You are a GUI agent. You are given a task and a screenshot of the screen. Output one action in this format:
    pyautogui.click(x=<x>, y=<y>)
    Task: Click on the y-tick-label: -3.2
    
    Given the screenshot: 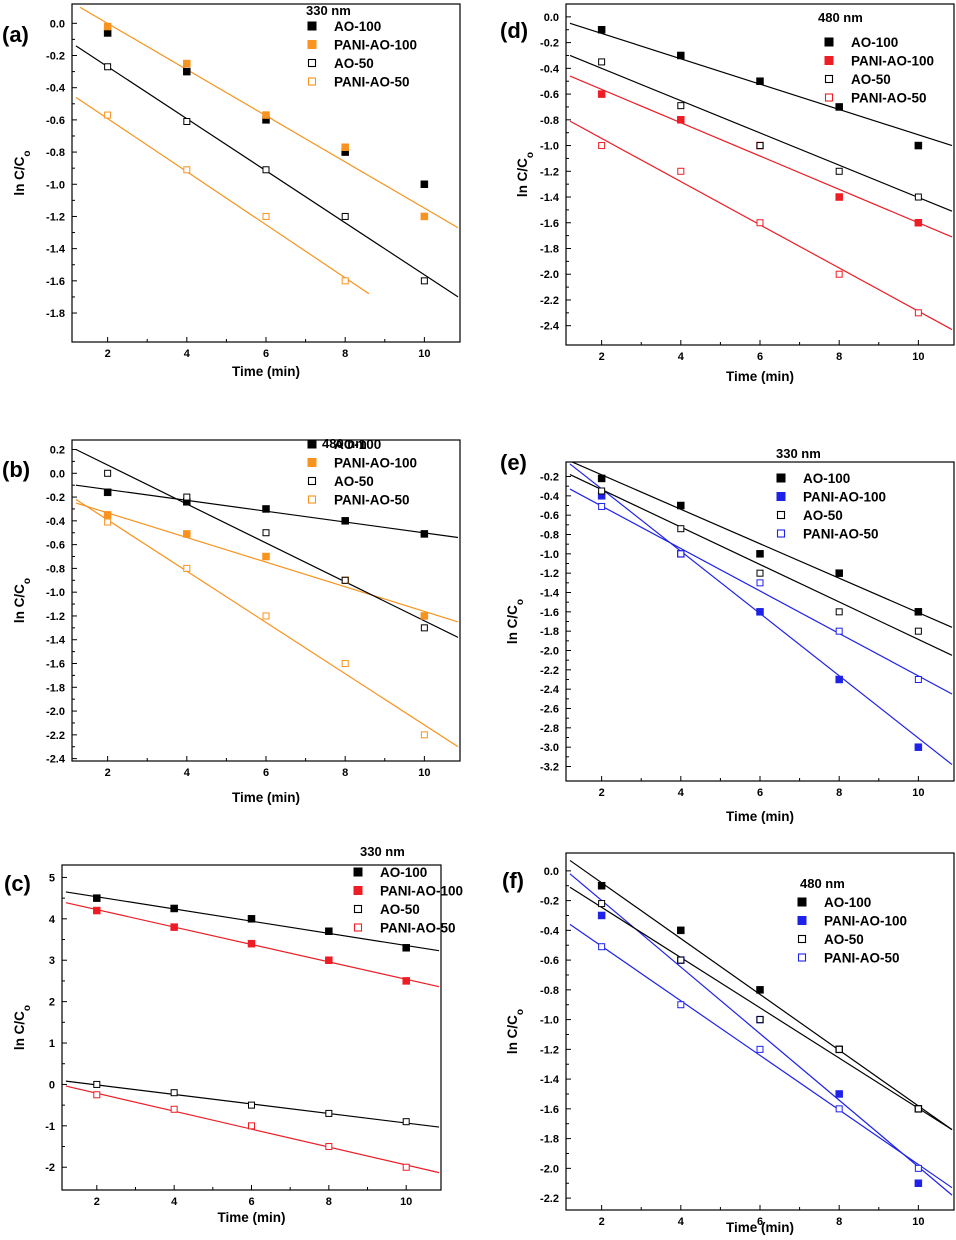 What is the action you would take?
    pyautogui.click(x=549, y=768)
    